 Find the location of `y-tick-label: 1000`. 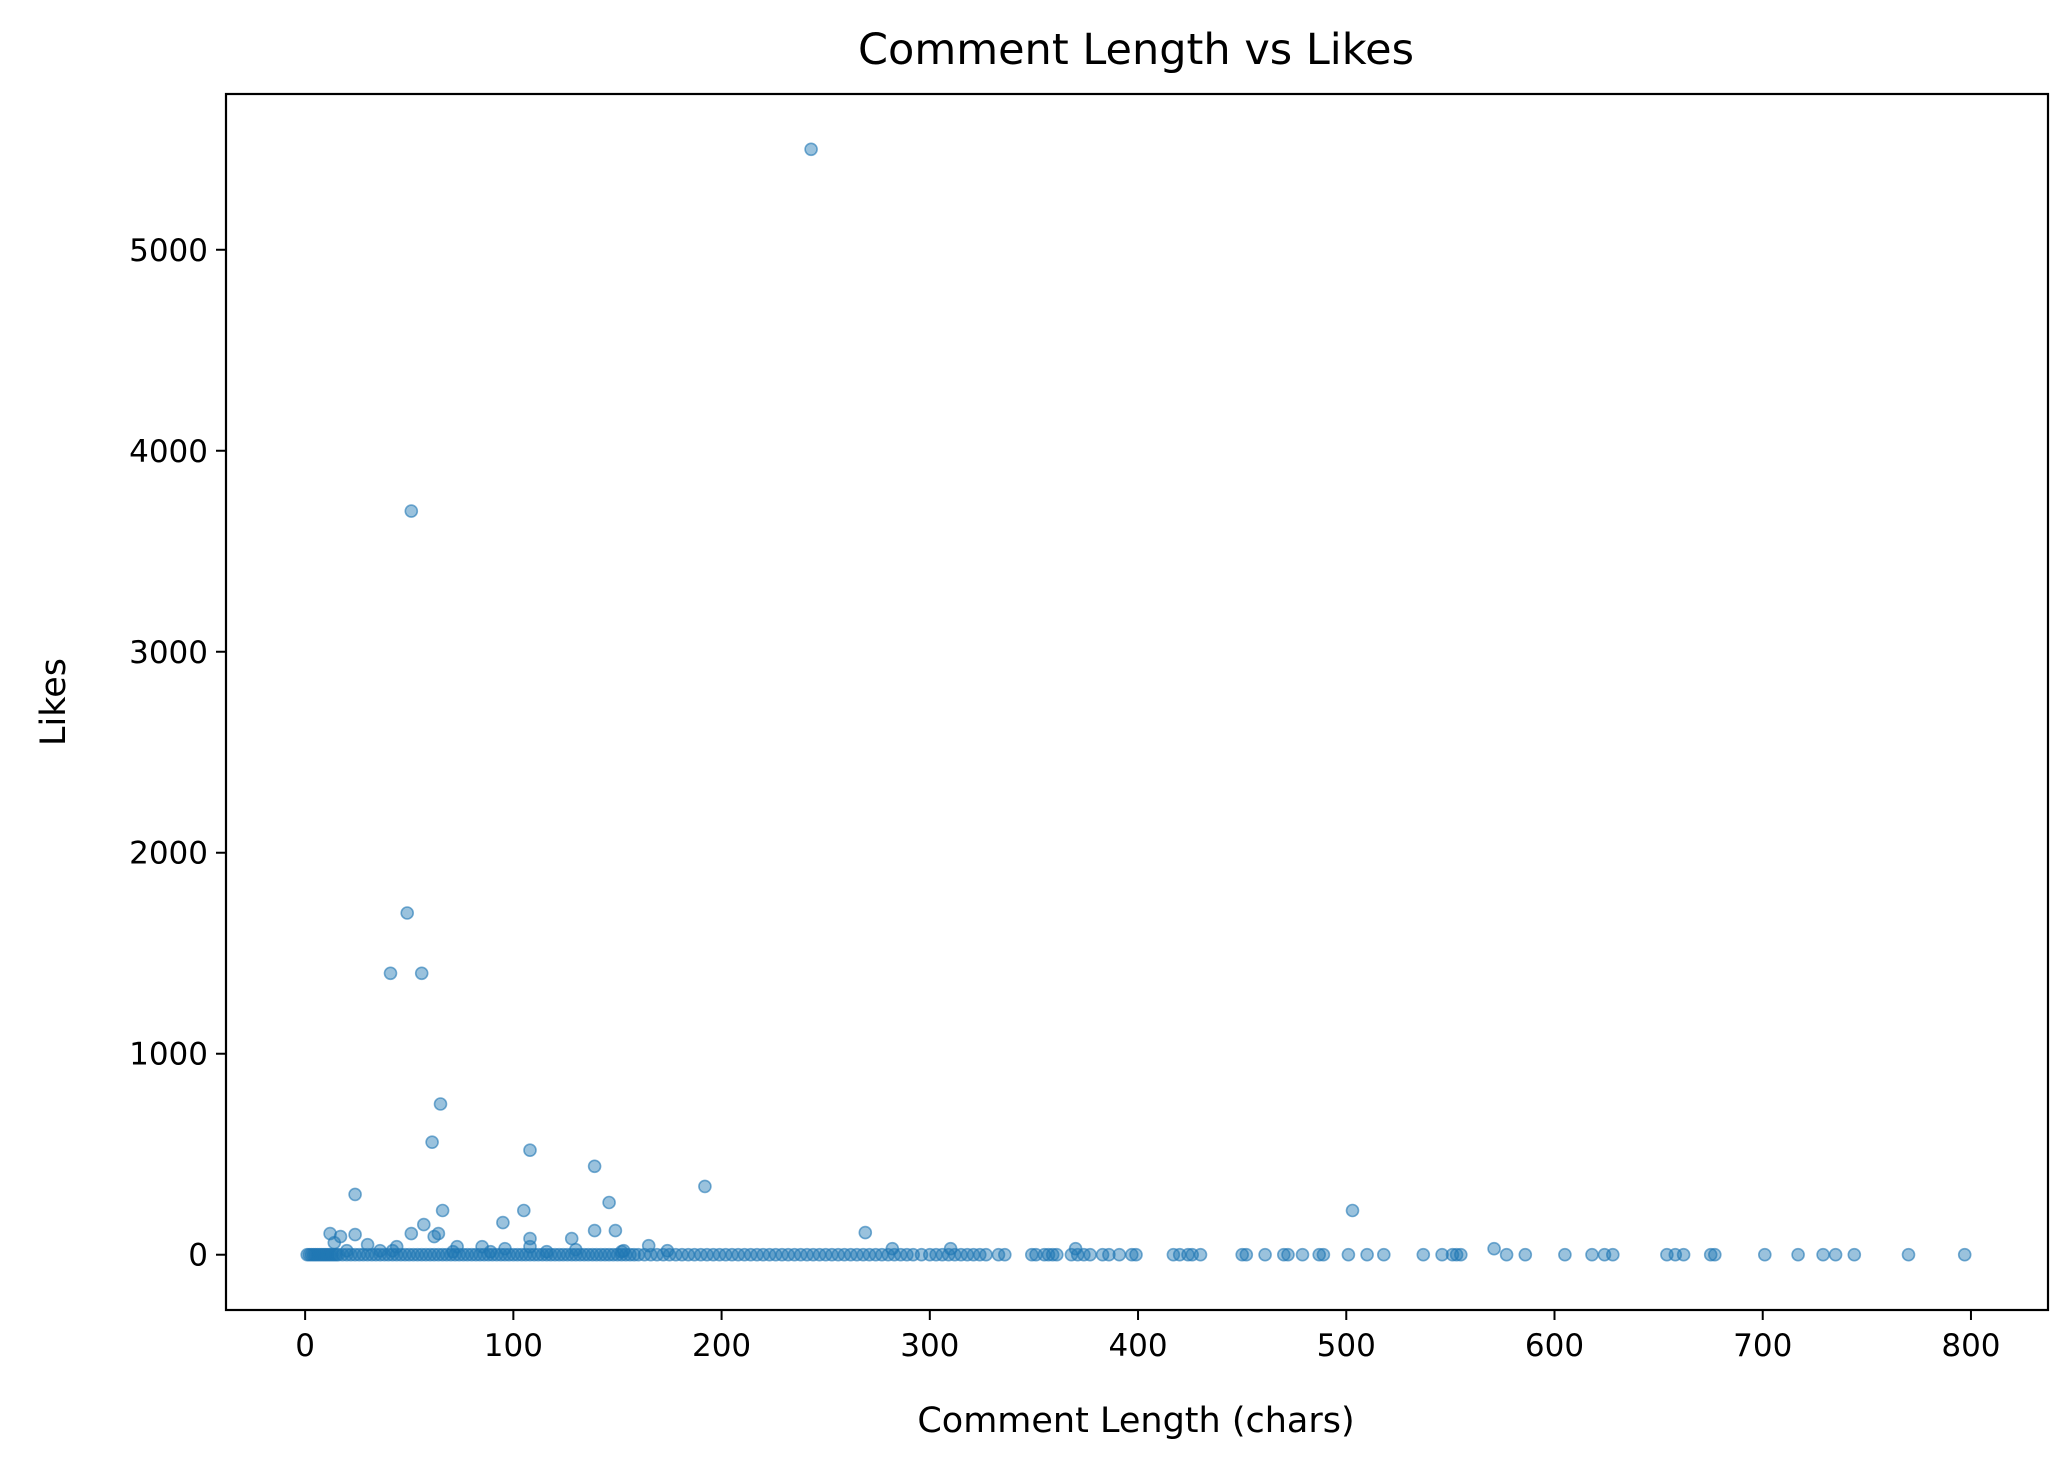

y-tick-label: 1000 is located at coordinates (168, 1055).